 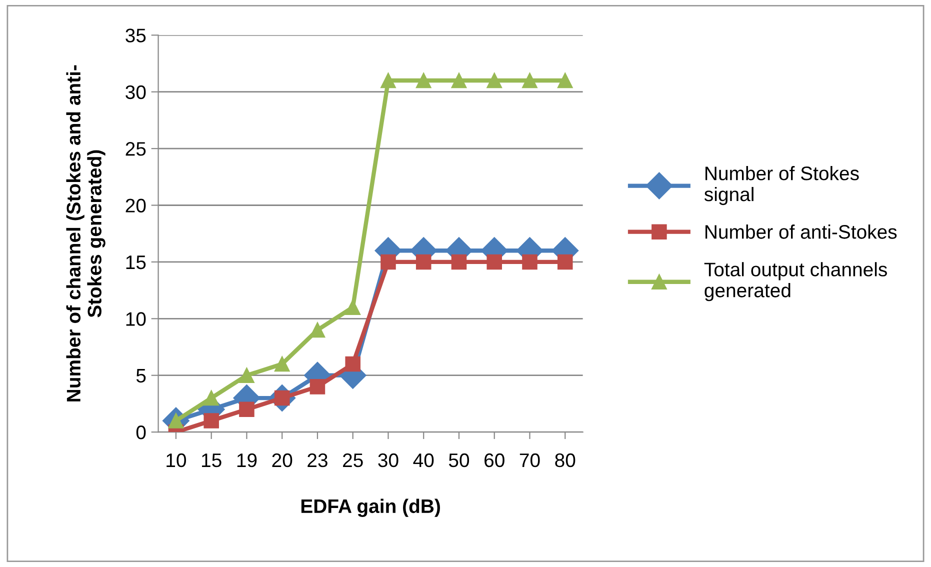 What do you see at coordinates (388, 460) in the screenshot?
I see `x-tick-label: 30` at bounding box center [388, 460].